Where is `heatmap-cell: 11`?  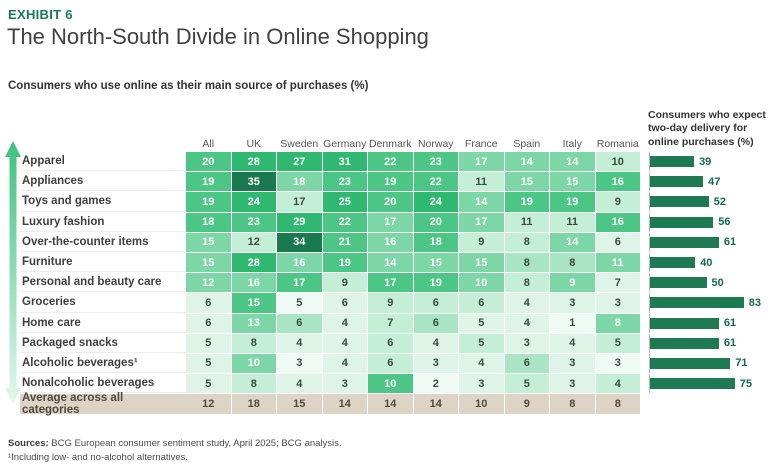
heatmap-cell: 11 is located at coordinates (481, 182).